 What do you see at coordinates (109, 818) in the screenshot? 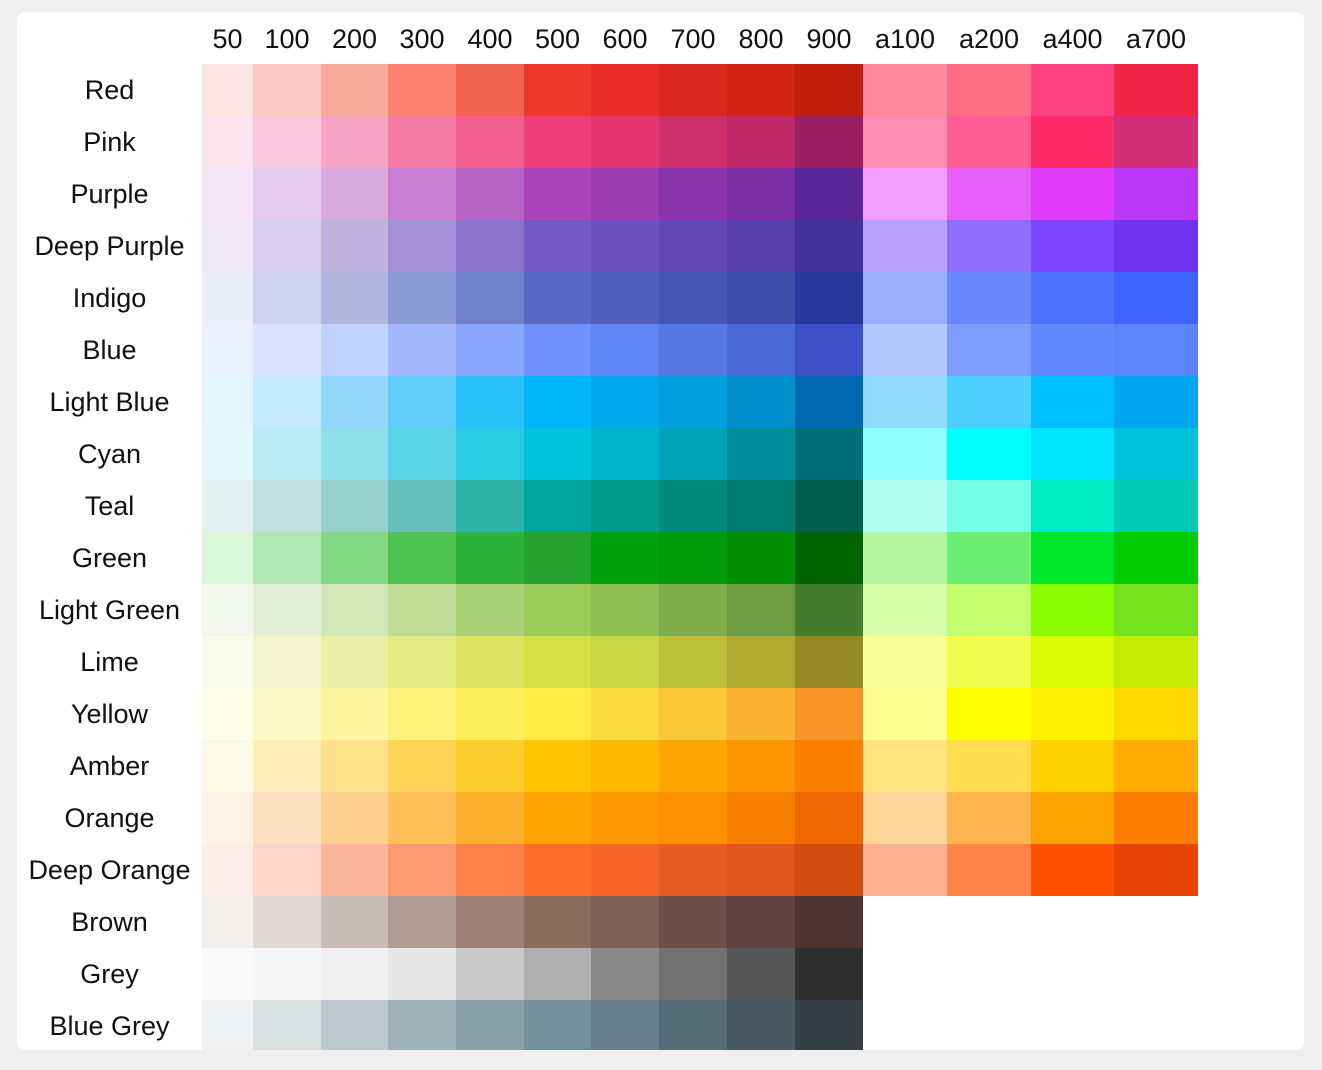
I see `row-label-orange: Orange` at bounding box center [109, 818].